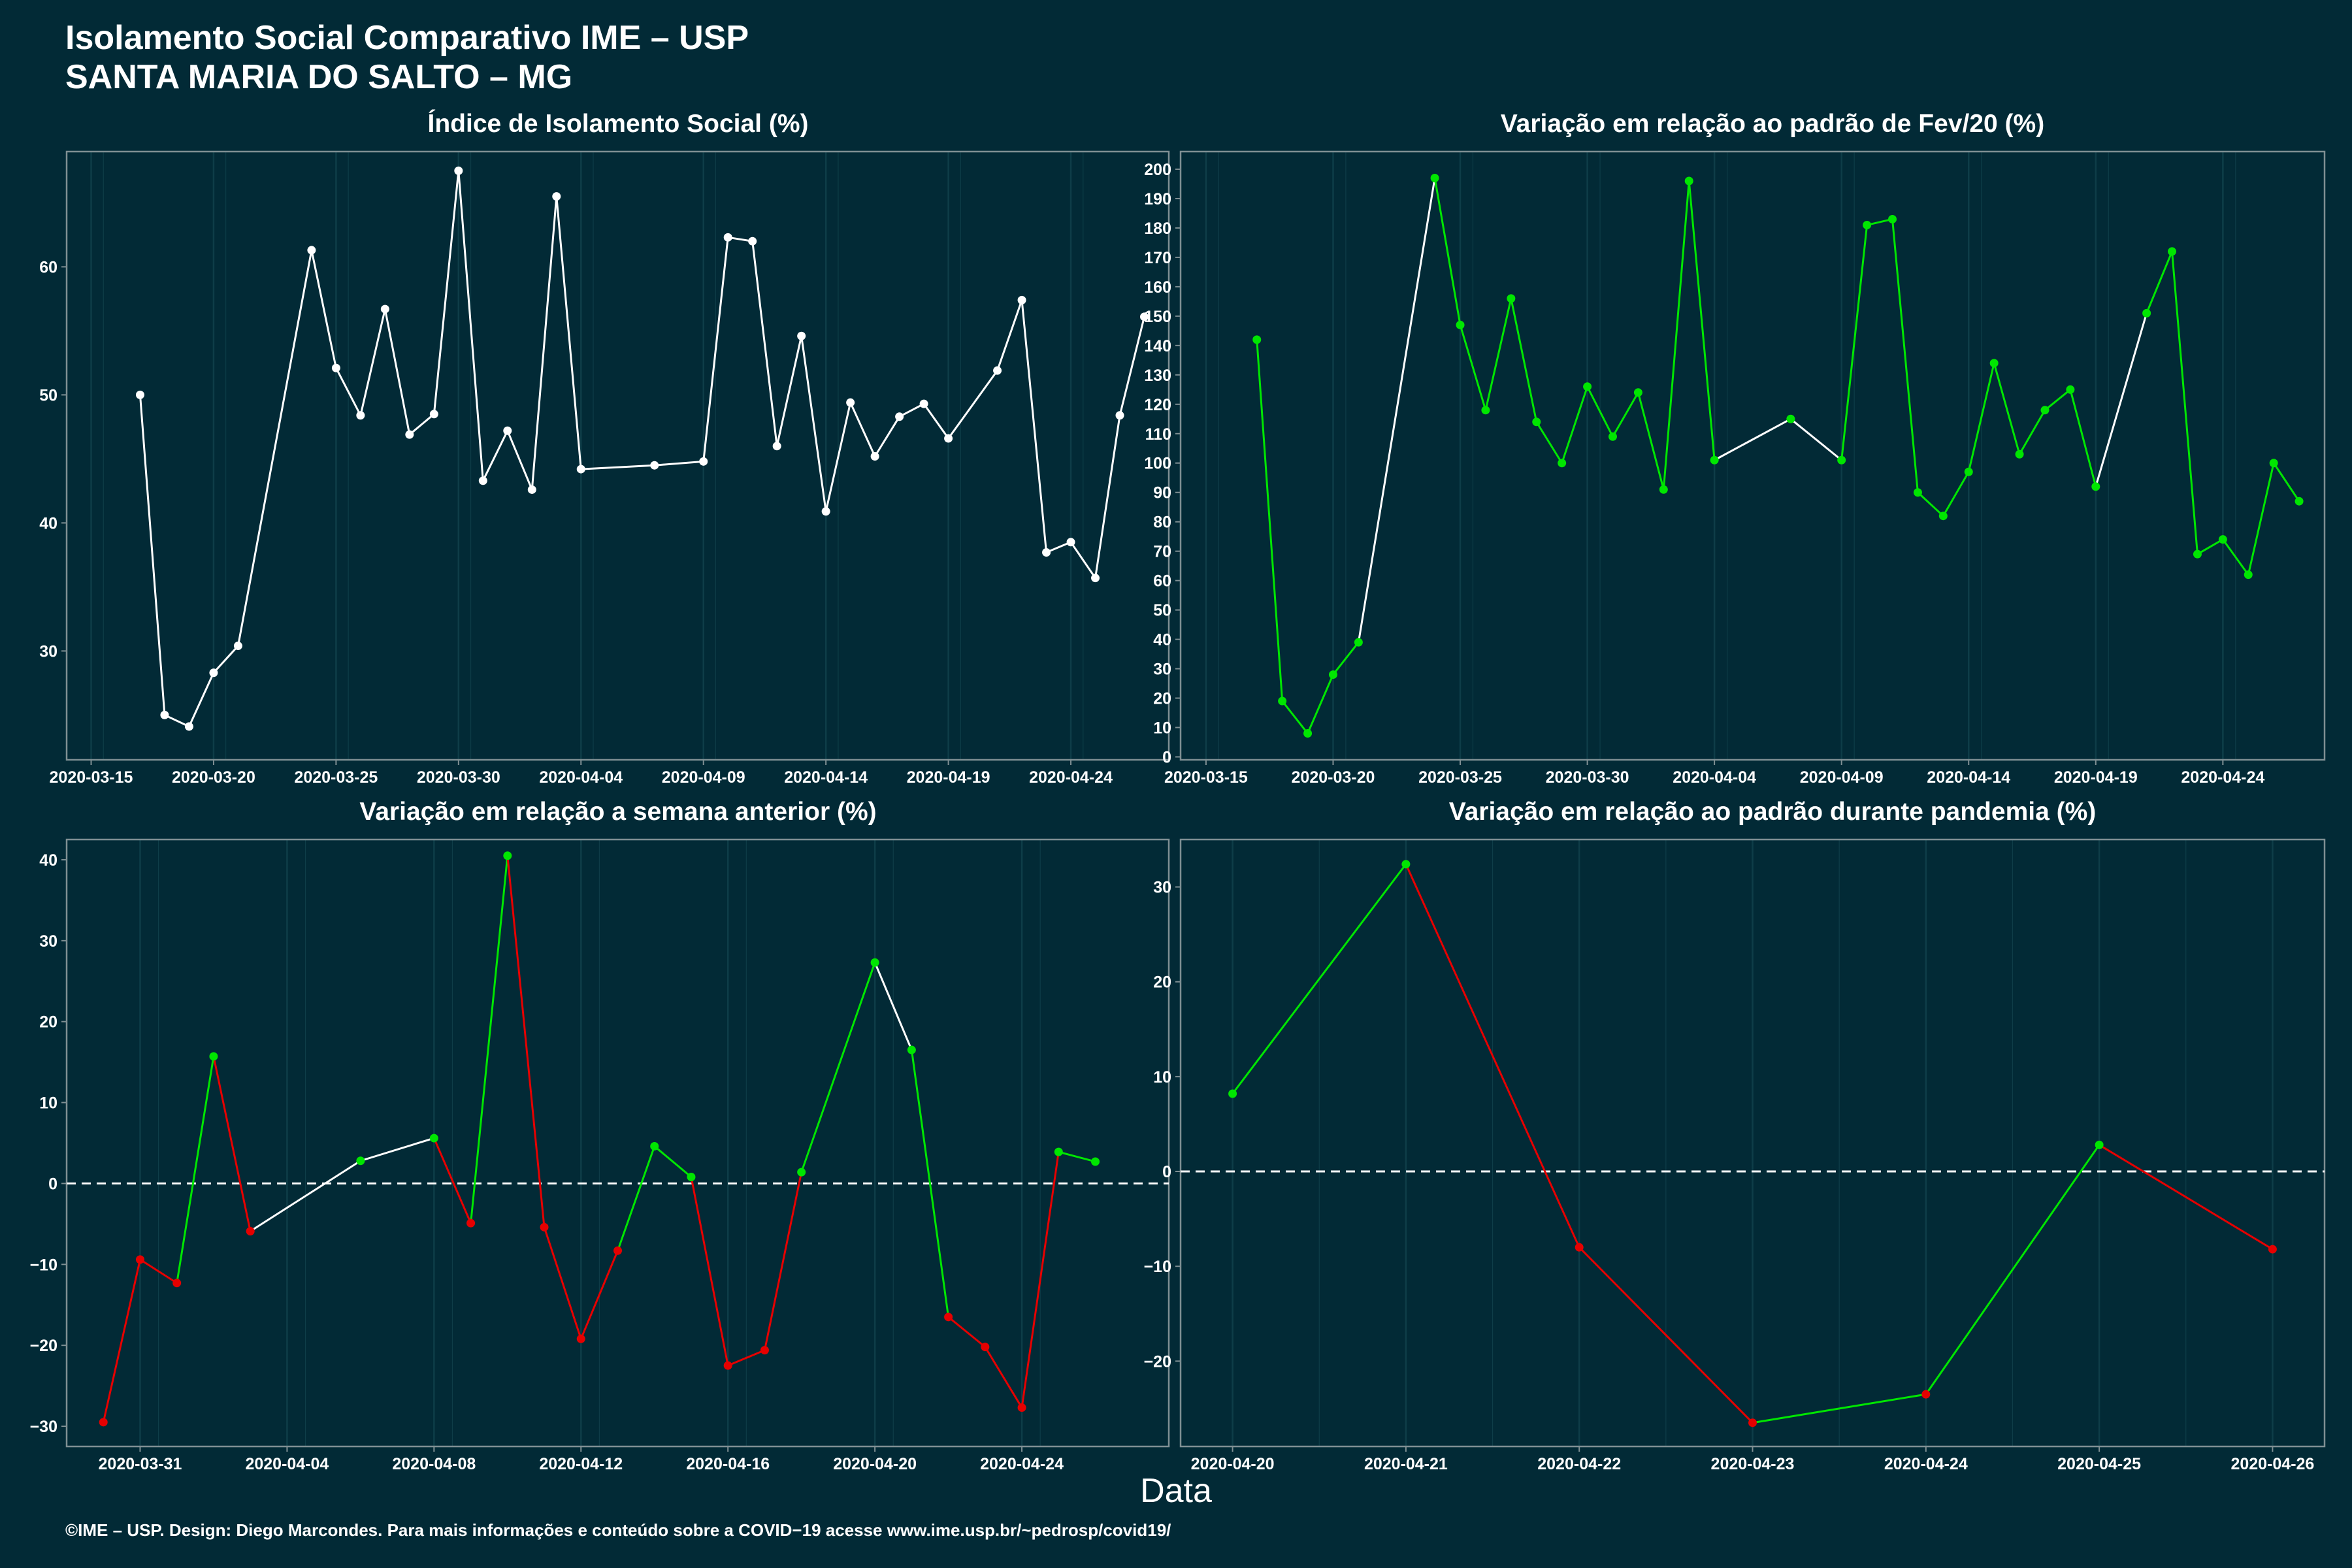 The width and height of the screenshot is (2352, 1568). Describe the element at coordinates (2272, 1464) in the screenshot. I see `x-tick-label: 2020-04-26` at that location.